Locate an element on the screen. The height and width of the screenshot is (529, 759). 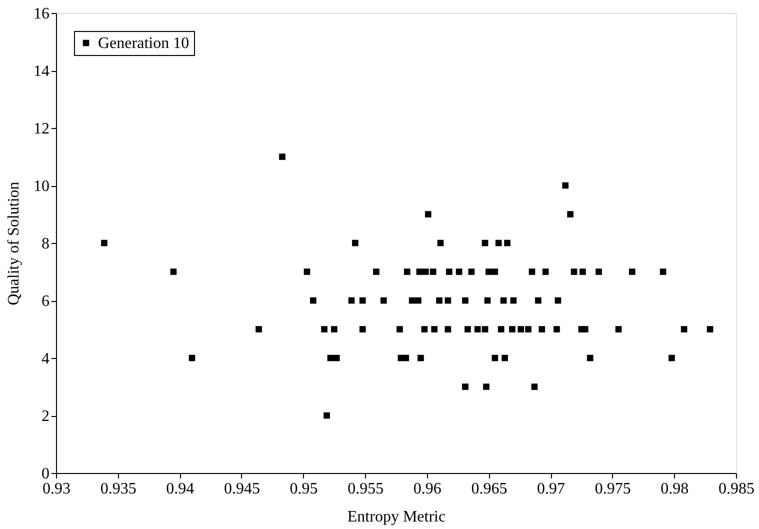
x-axis-title: Entropy Metric is located at coordinates (396, 517).